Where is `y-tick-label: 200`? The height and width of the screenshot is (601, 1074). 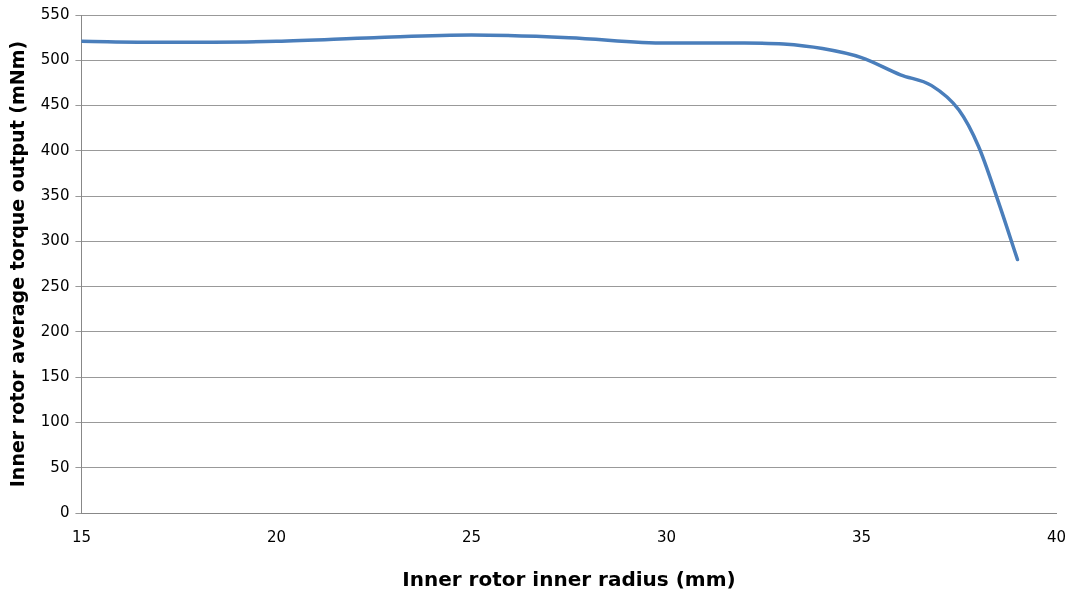 y-tick-label: 200 is located at coordinates (55, 330).